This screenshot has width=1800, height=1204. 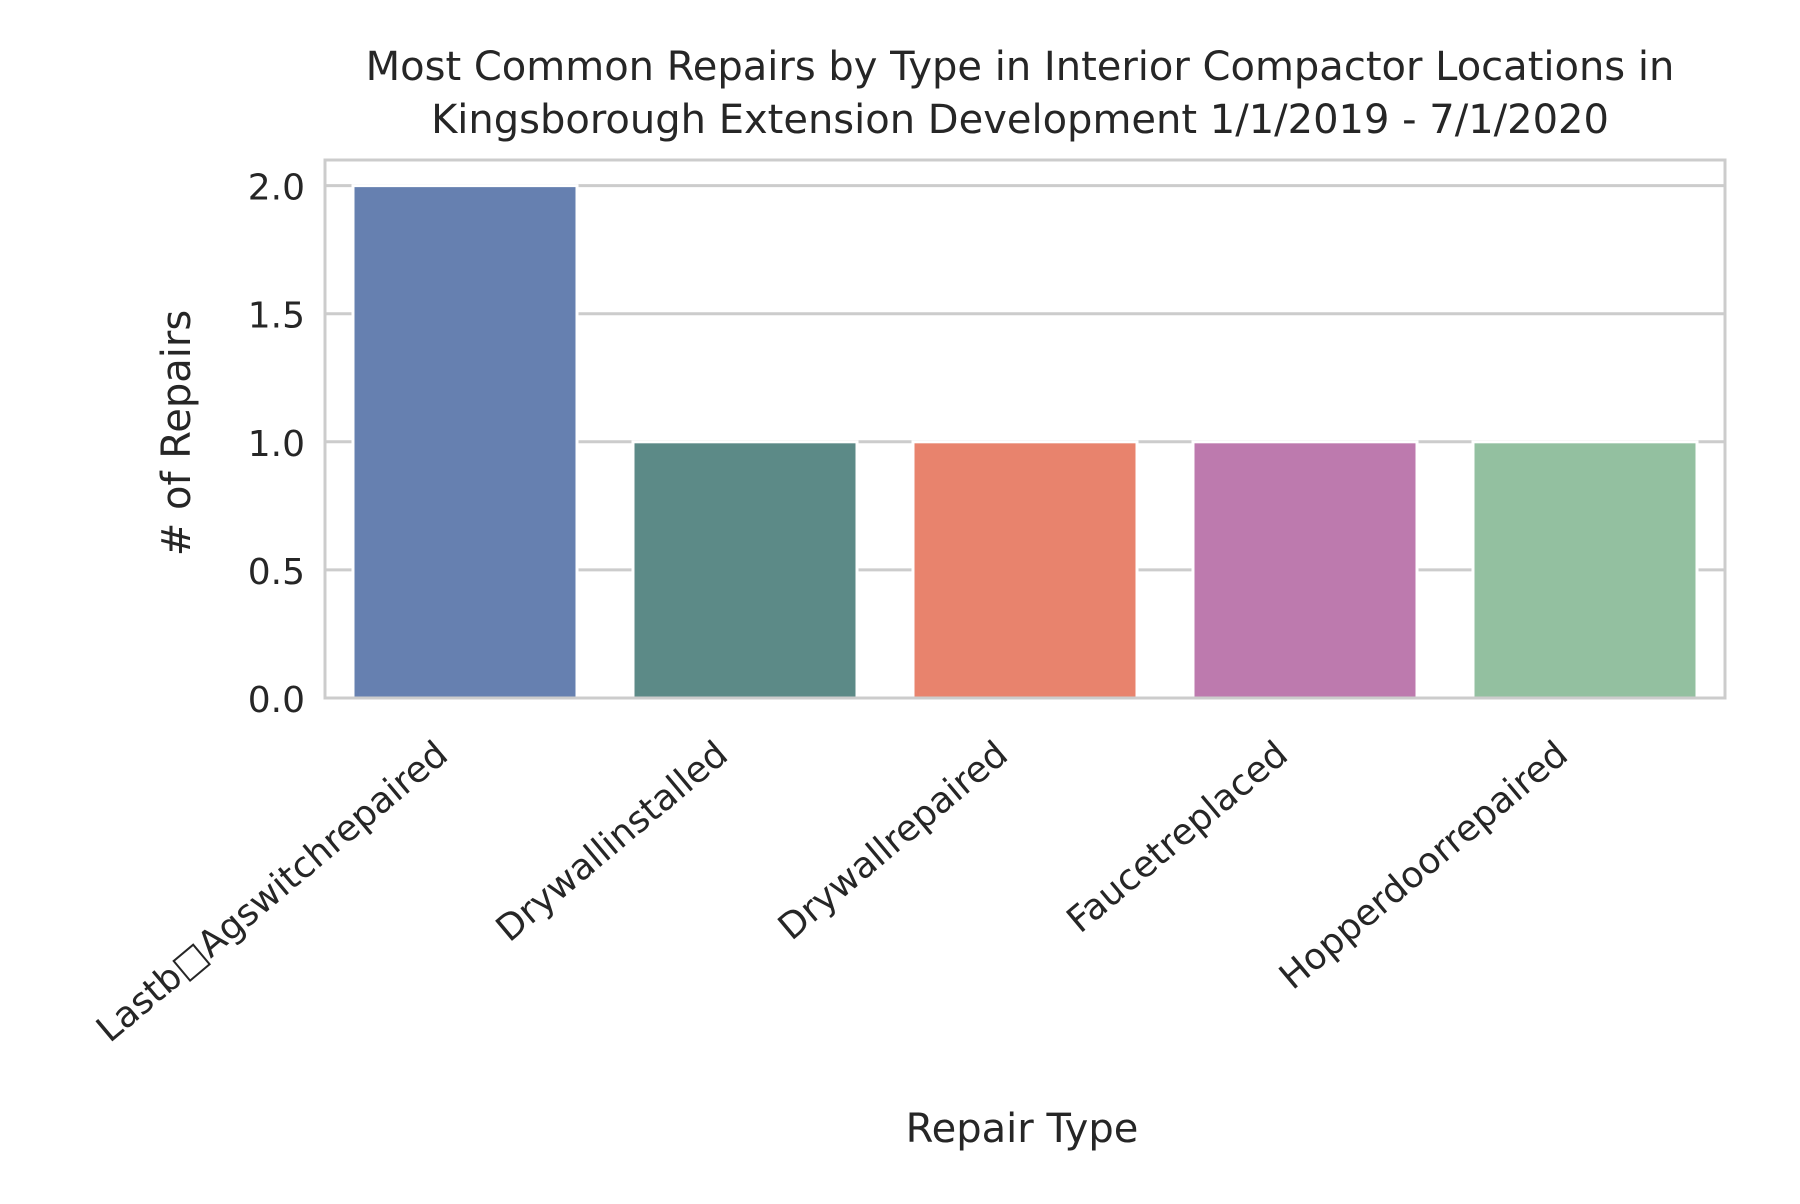 What do you see at coordinates (1424, 865) in the screenshot?
I see `x-tick-label: Hopperdoorrepaired` at bounding box center [1424, 865].